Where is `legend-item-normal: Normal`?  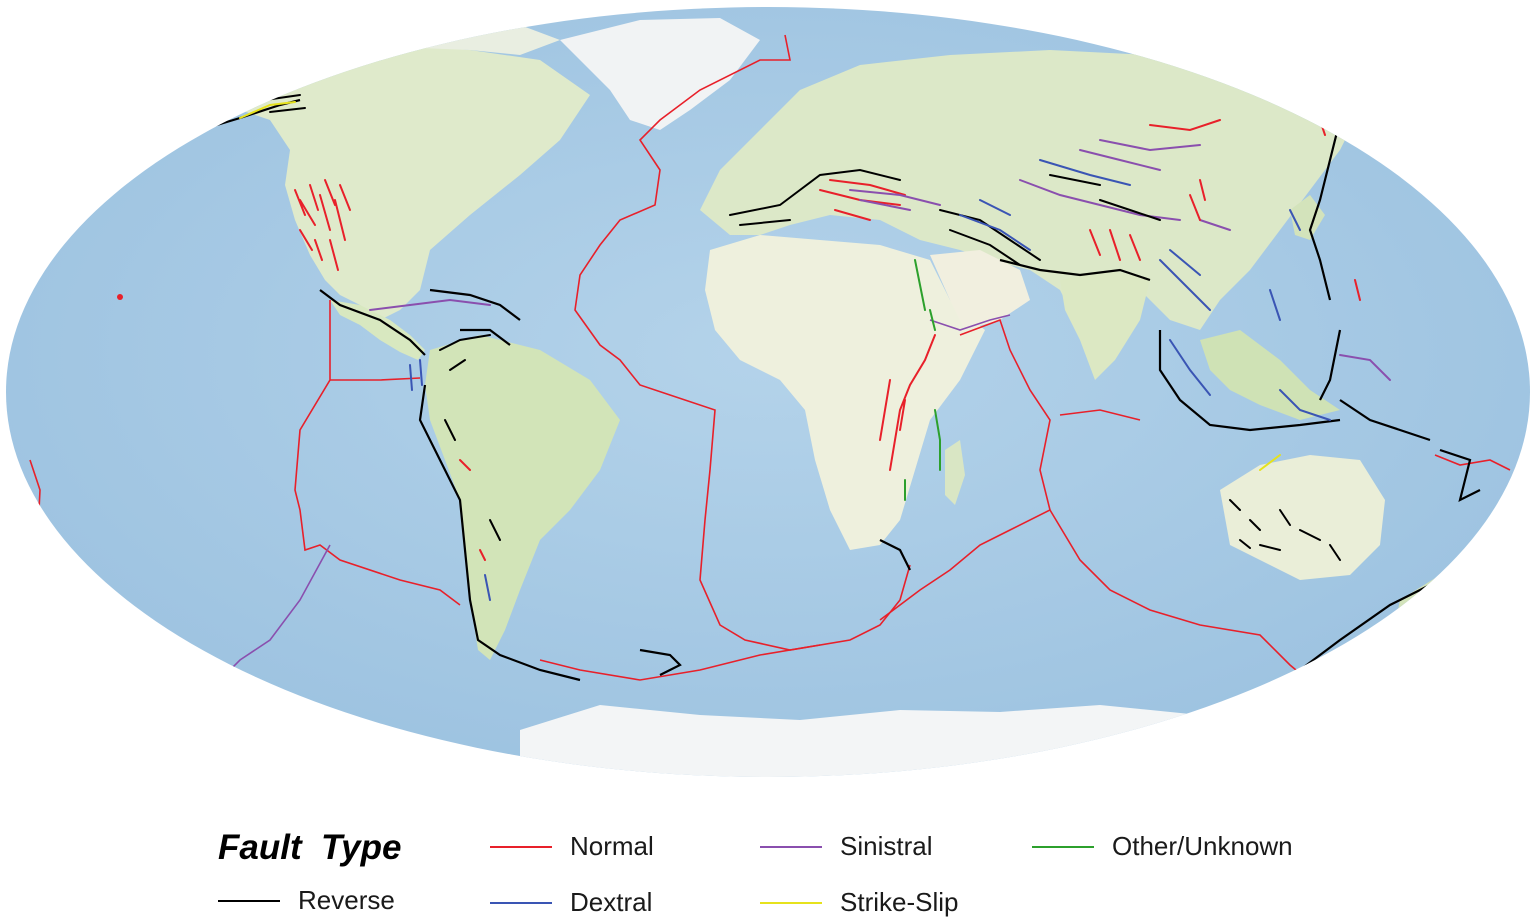
legend-item-normal: Normal is located at coordinates (572, 846).